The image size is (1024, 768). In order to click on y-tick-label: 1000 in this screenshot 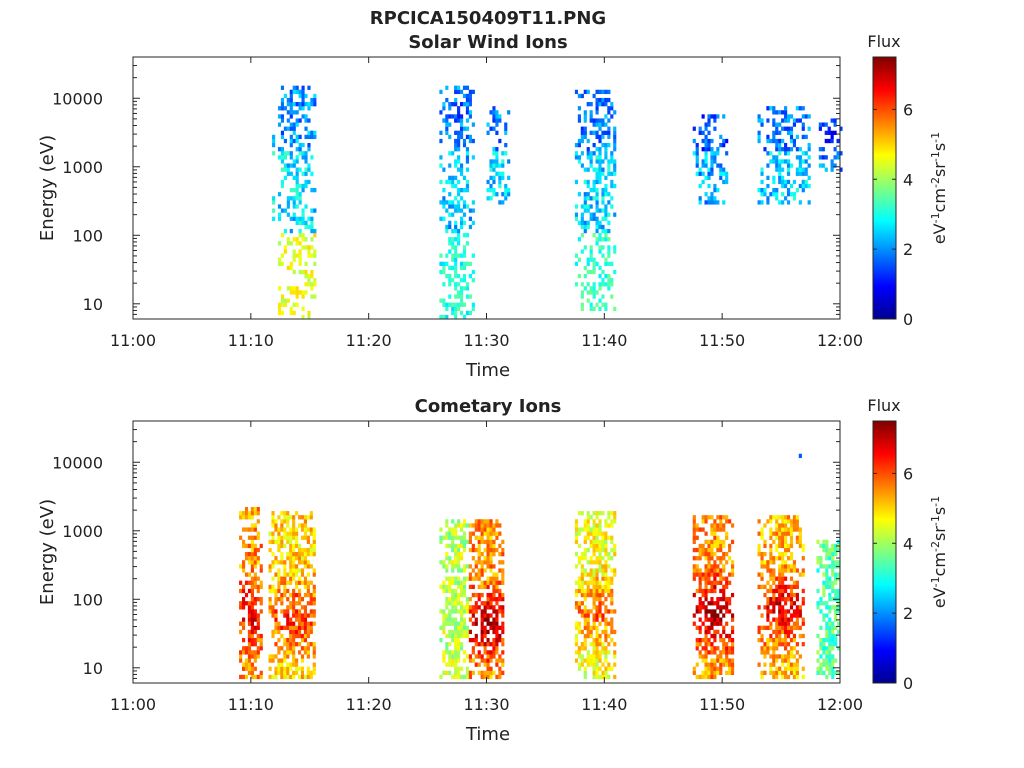, I will do `click(82, 167)`.